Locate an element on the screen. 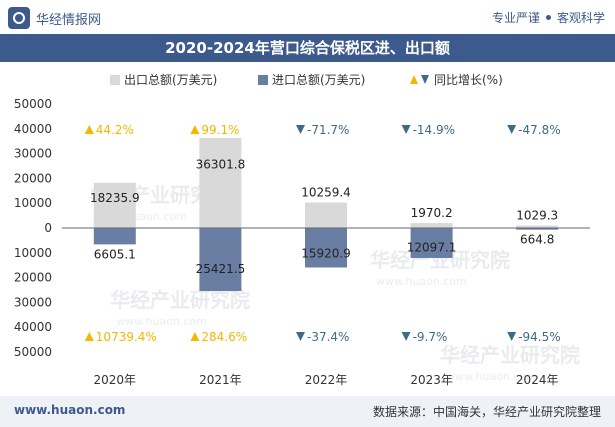  export-value-label: 36301.8 is located at coordinates (221, 164).